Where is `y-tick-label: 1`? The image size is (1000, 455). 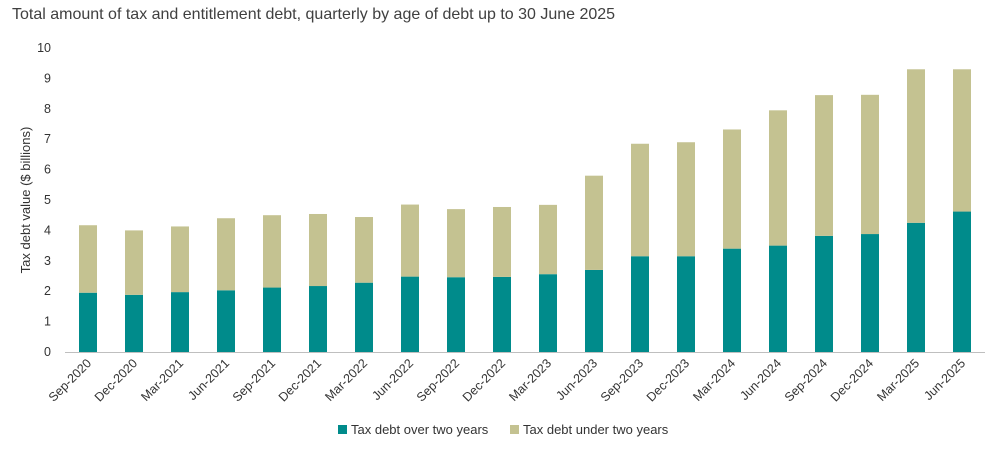
y-tick-label: 1 is located at coordinates (47, 322).